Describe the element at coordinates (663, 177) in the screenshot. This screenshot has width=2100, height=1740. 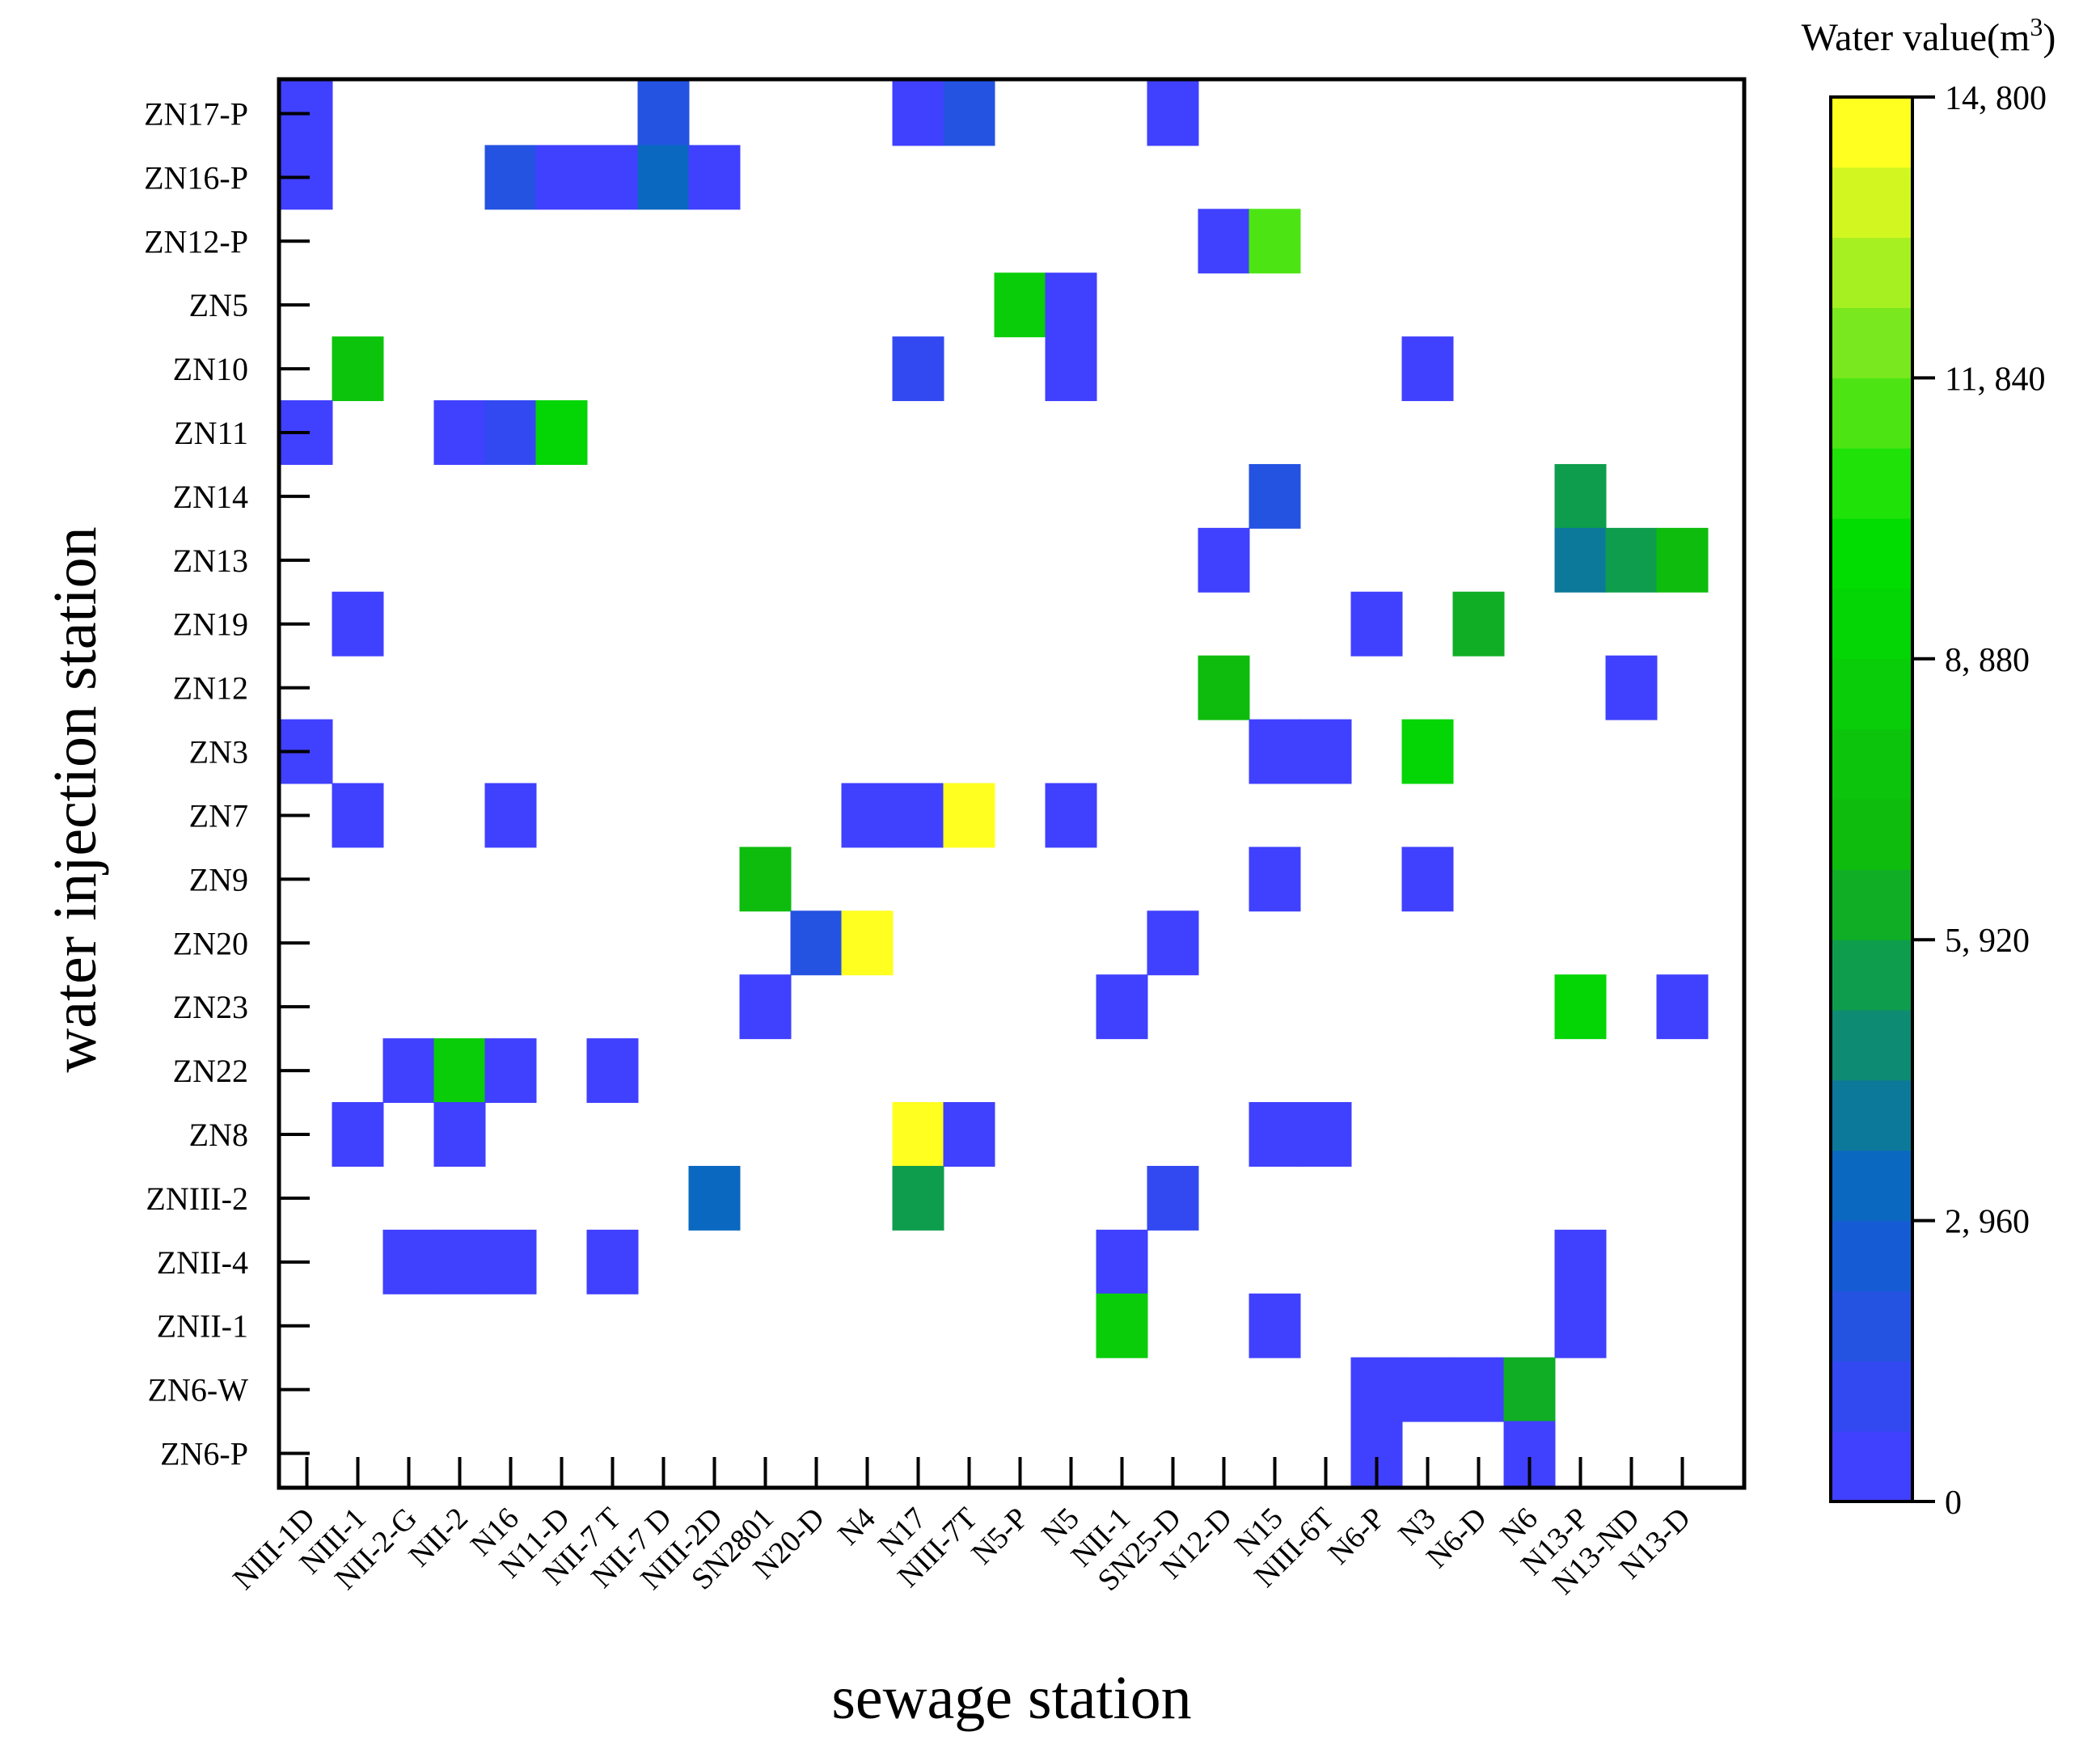
I see `heatmap-cell-zn16-p-nii-7-d` at that location.